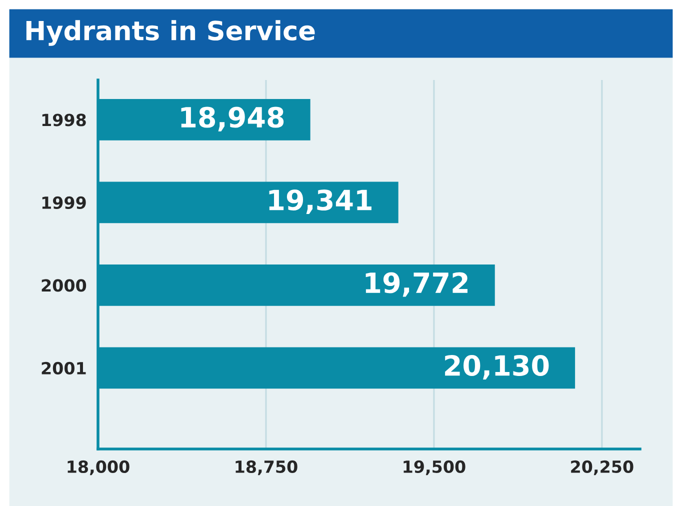  Describe the element at coordinates (435, 468) in the screenshot. I see `x-tick-label: 19,500` at that location.